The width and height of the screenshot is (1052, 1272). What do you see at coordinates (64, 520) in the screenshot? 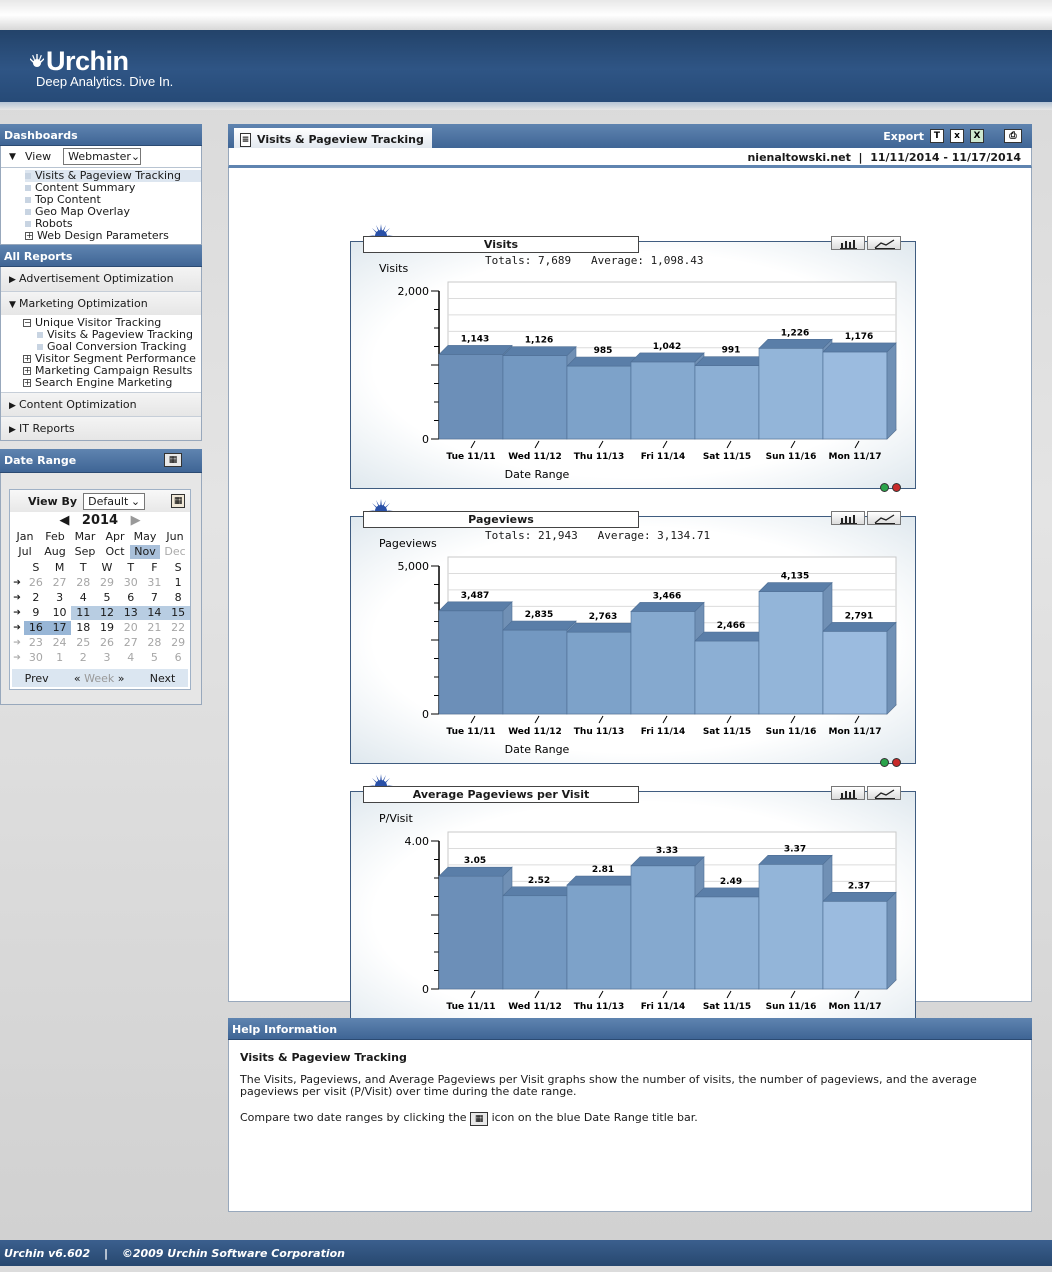
I see `prev-year-icon: ◀` at bounding box center [64, 520].